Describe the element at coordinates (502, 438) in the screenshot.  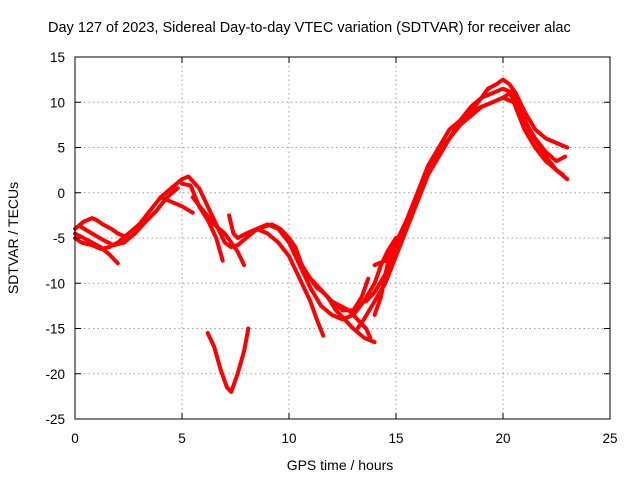
I see `x-tick-label: 20` at that location.